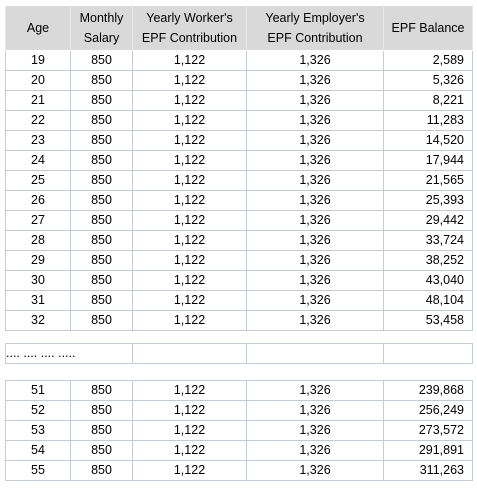  I want to click on cell: 53, so click(38, 430).